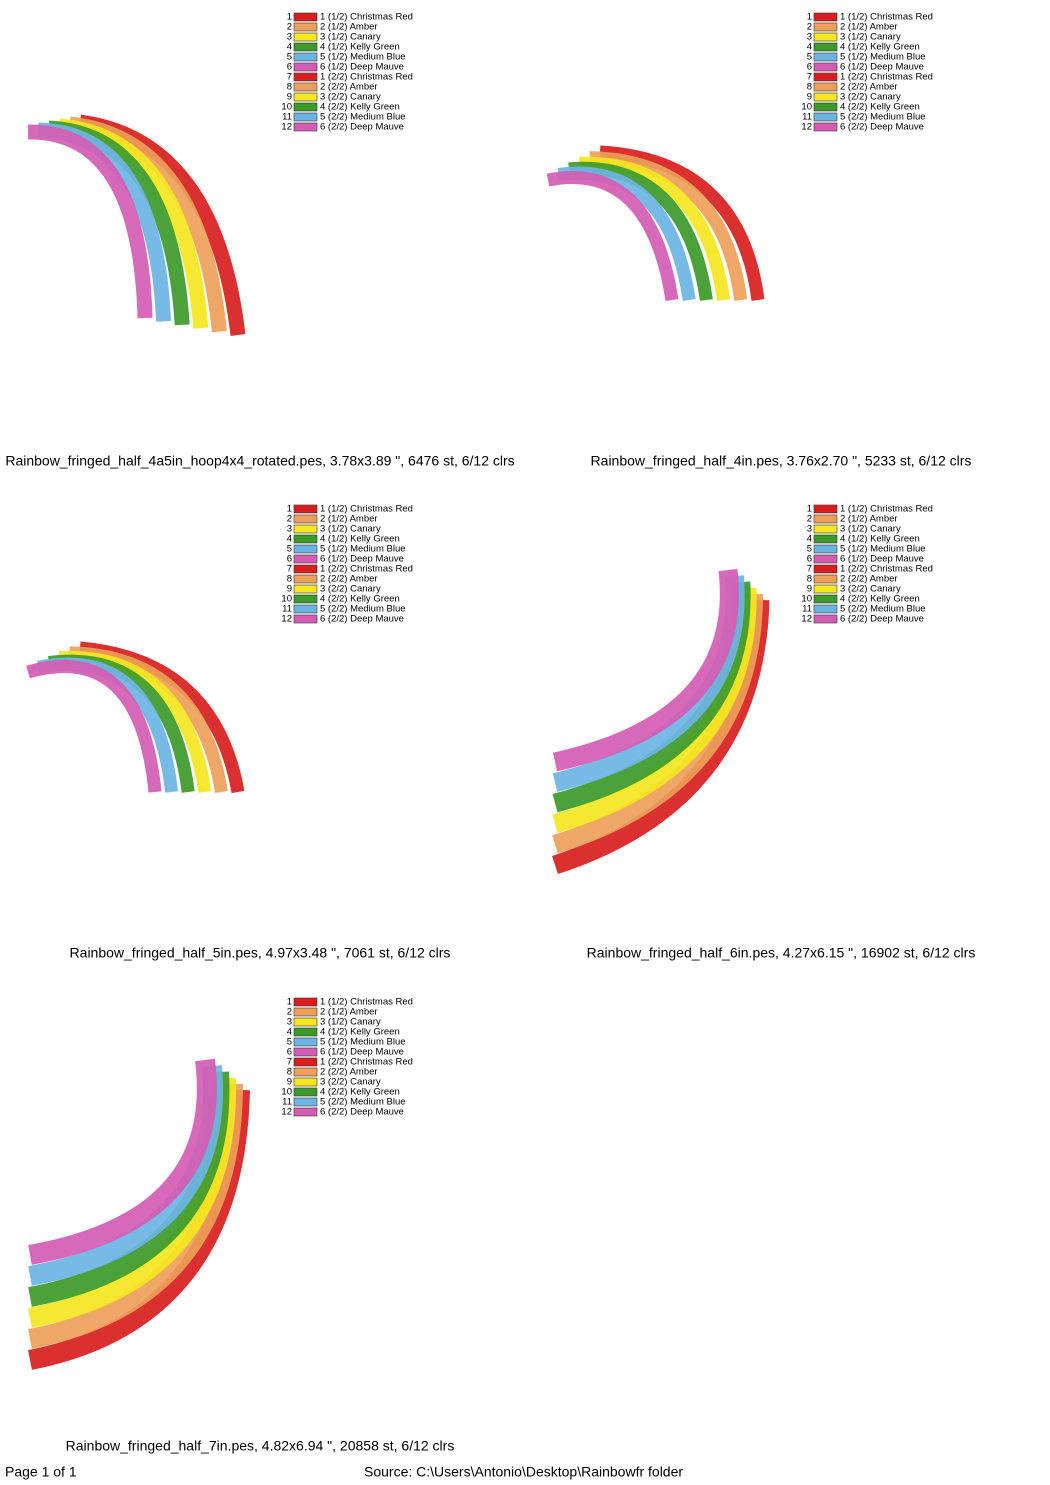  What do you see at coordinates (880, 47) in the screenshot?
I see `color-label: 4 (1/2) Kelly Green` at bounding box center [880, 47].